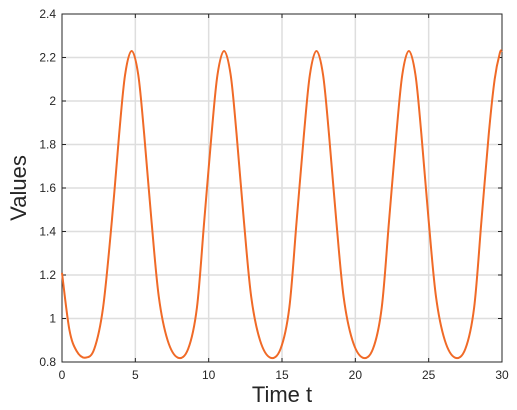 This screenshot has height=410, width=517. I want to click on y-tick-label: 1.2, so click(47, 275).